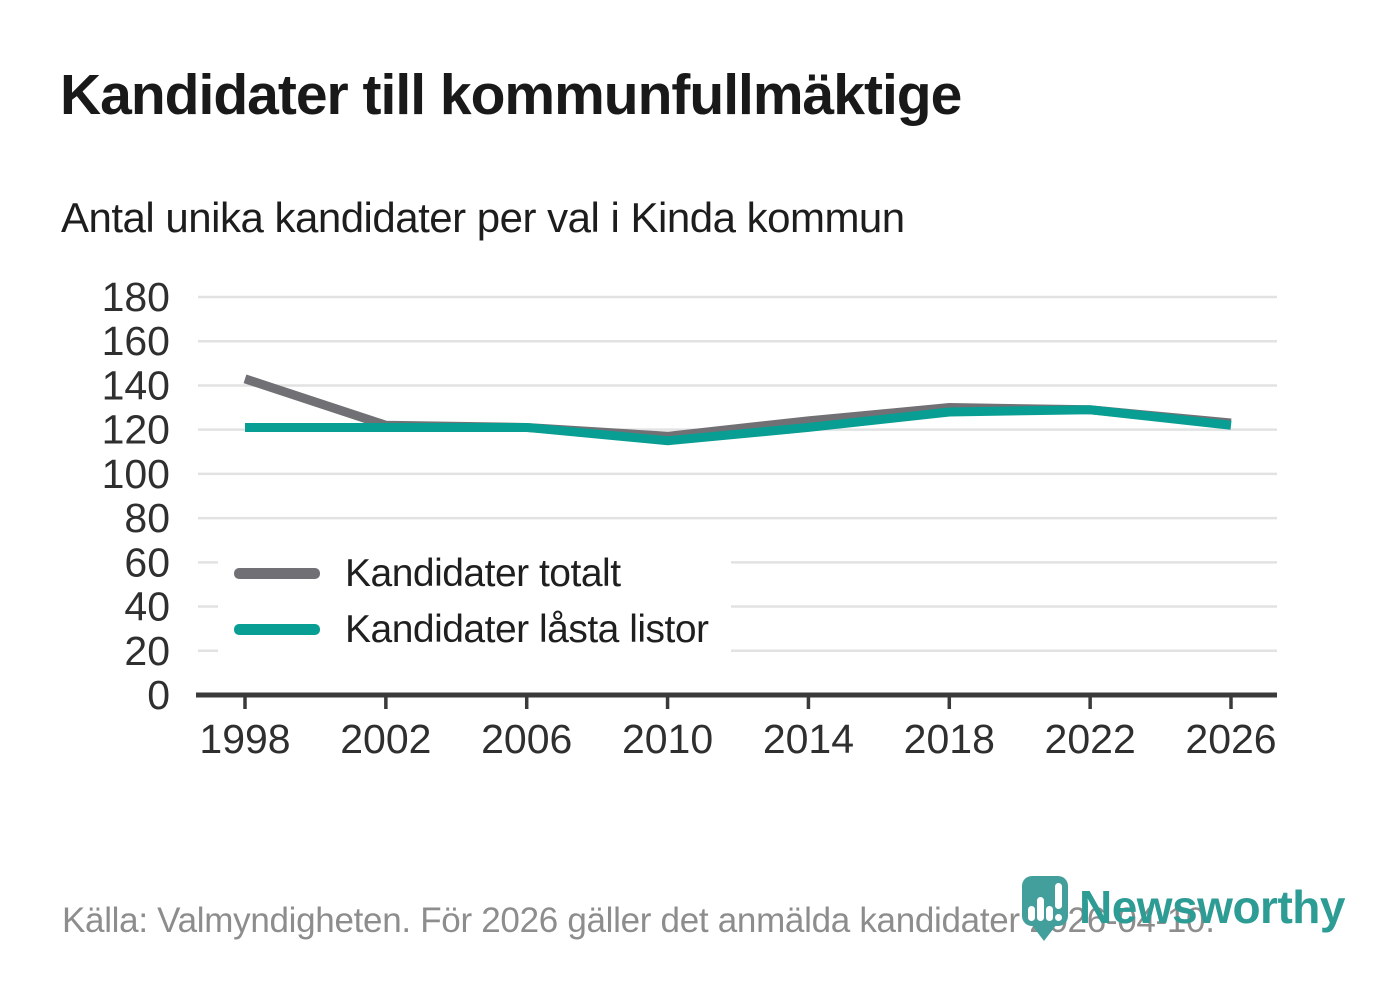 The height and width of the screenshot is (999, 1382). I want to click on newsworthy-logo: Newsworthy, so click(1183, 908).